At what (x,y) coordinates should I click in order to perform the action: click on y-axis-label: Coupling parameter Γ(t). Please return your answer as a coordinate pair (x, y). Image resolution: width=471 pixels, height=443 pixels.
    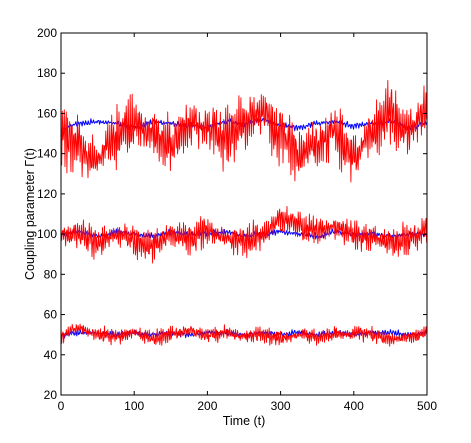
    Looking at the image, I should click on (30, 214).